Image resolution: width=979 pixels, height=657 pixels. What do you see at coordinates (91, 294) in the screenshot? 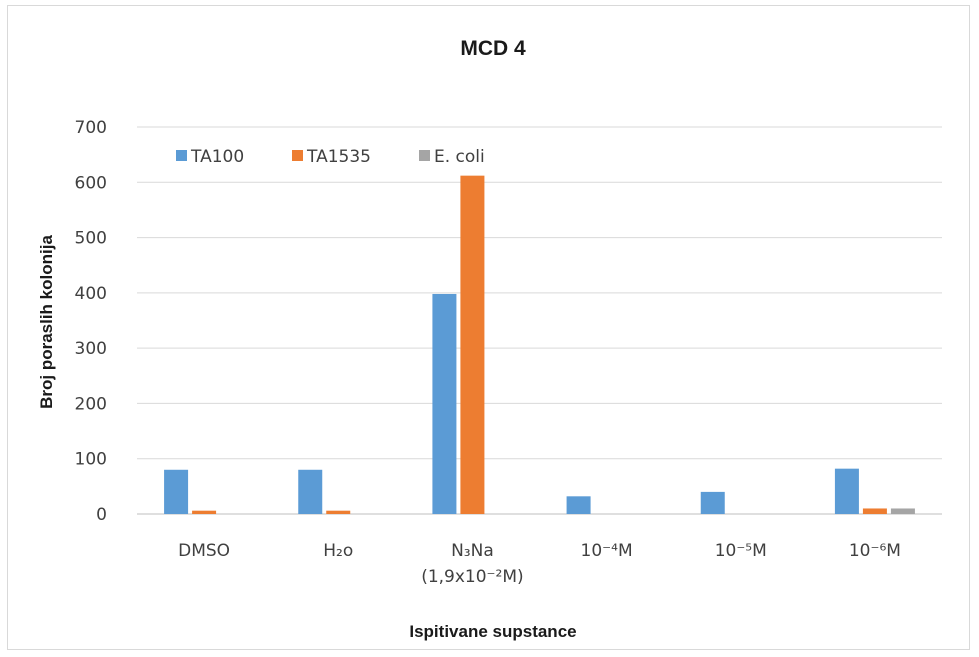
I see `y-tick-label: 400` at bounding box center [91, 294].